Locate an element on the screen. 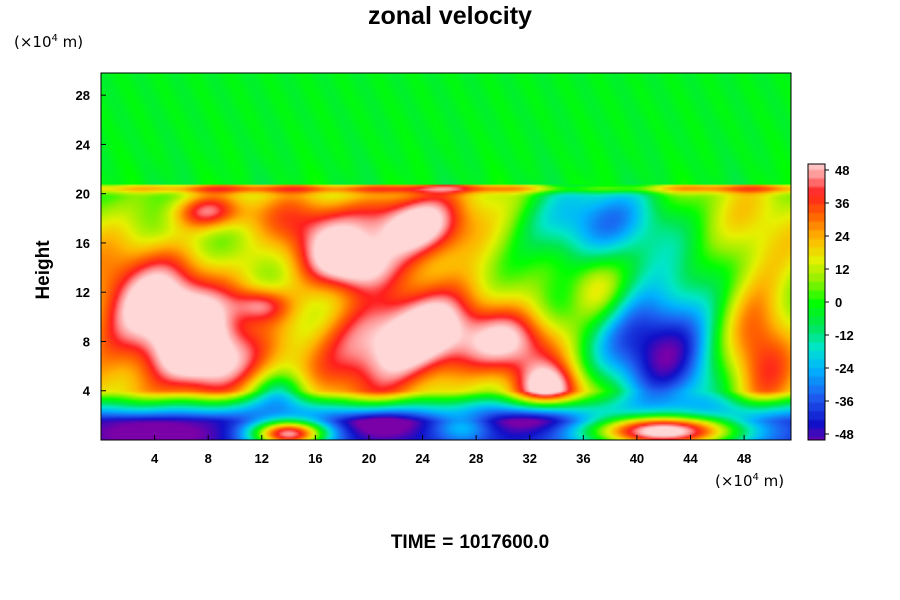 Image resolution: width=900 pixels, height=600 pixels. y-axis-unit: (×104 m) is located at coordinates (49, 42).